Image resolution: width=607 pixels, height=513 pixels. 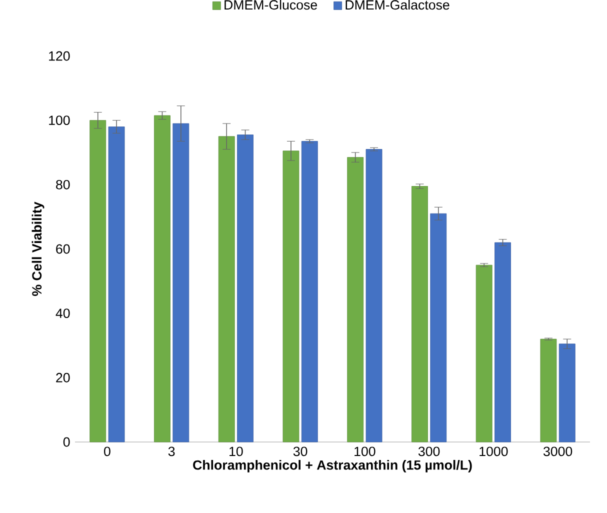 What do you see at coordinates (300, 451) in the screenshot?
I see `x-tick-label: 30` at bounding box center [300, 451].